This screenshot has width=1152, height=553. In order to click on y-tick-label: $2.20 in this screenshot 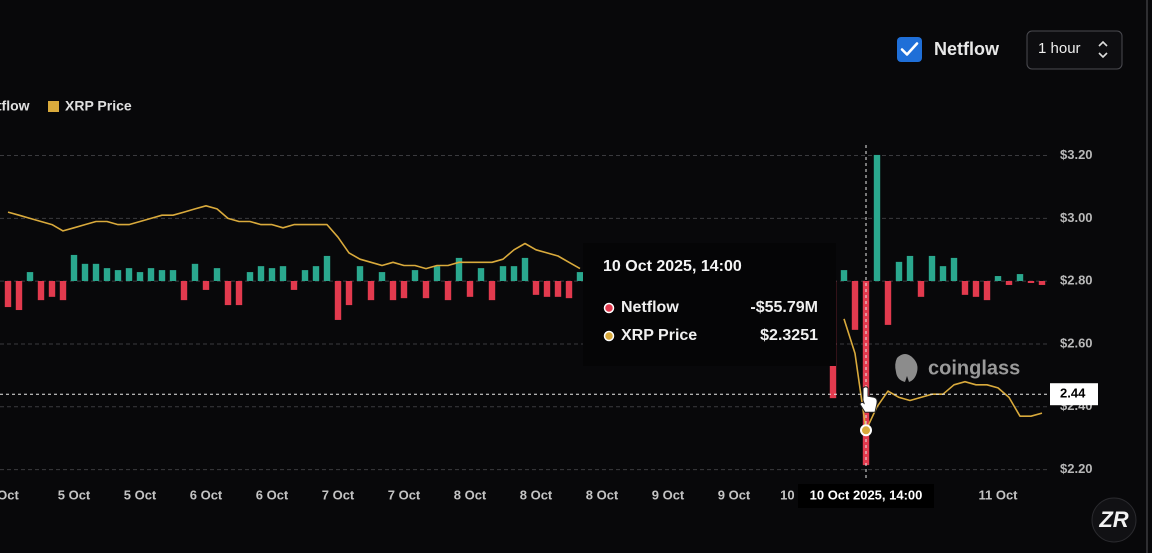, I will do `click(1076, 468)`.